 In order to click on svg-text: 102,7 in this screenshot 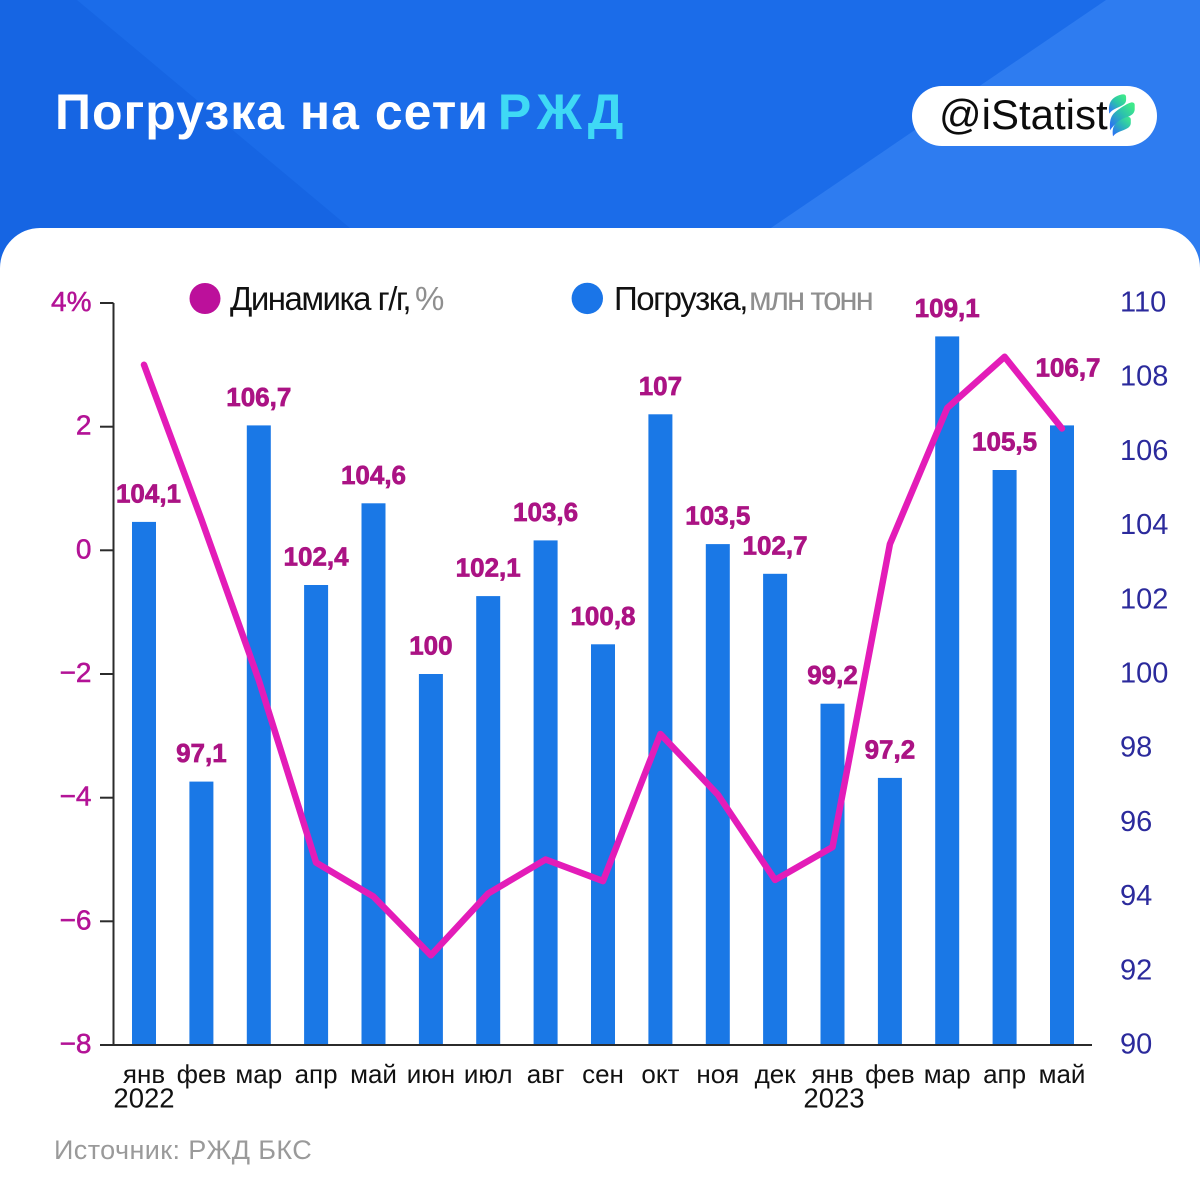, I will do `click(775, 545)`.